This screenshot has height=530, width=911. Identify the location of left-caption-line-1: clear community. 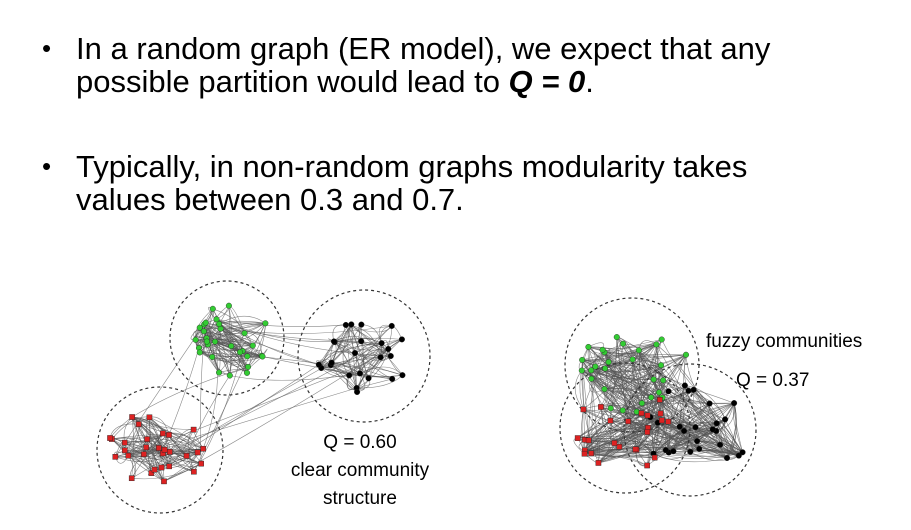
(360, 471).